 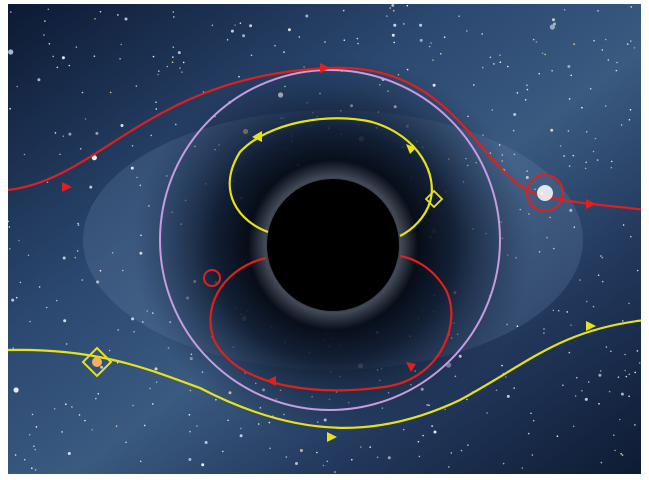 What do you see at coordinates (331, 323) in the screenshot?
I see `red-inner-ray` at bounding box center [331, 323].